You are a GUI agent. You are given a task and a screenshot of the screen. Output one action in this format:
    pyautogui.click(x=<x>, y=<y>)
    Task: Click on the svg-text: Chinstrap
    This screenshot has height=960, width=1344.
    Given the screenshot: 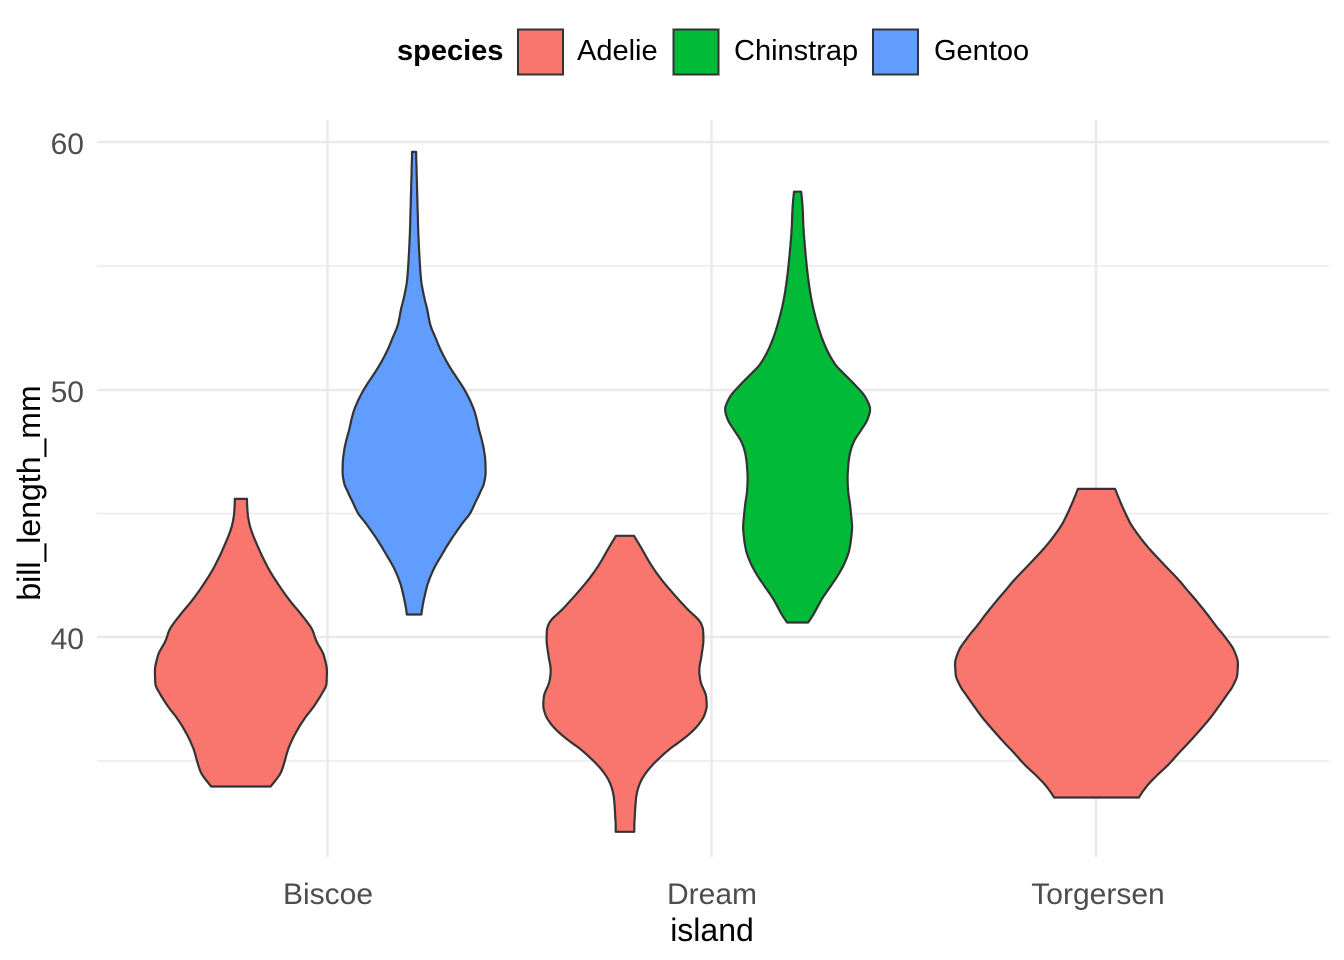 What is the action you would take?
    pyautogui.click(x=796, y=51)
    